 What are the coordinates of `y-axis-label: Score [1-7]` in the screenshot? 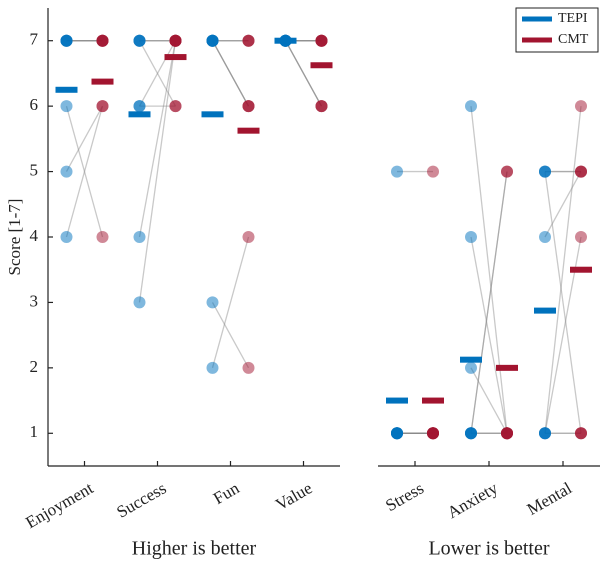 It's located at (14, 237).